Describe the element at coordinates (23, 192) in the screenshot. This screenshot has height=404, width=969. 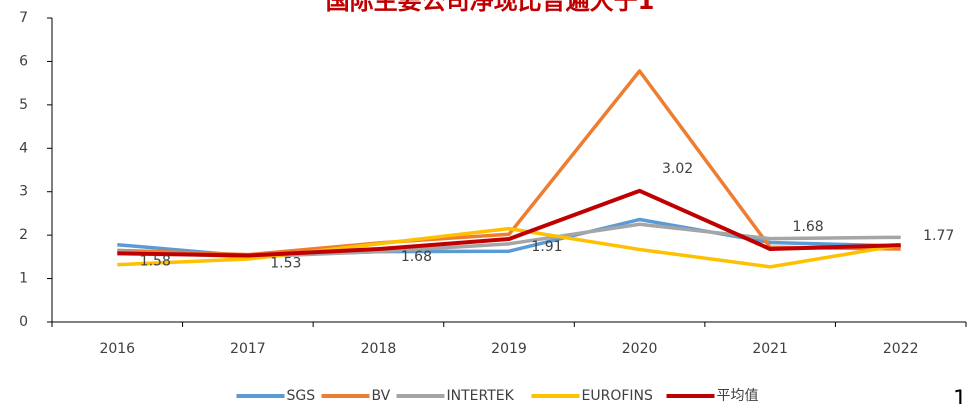
I see `y-tick-label: 3` at that location.